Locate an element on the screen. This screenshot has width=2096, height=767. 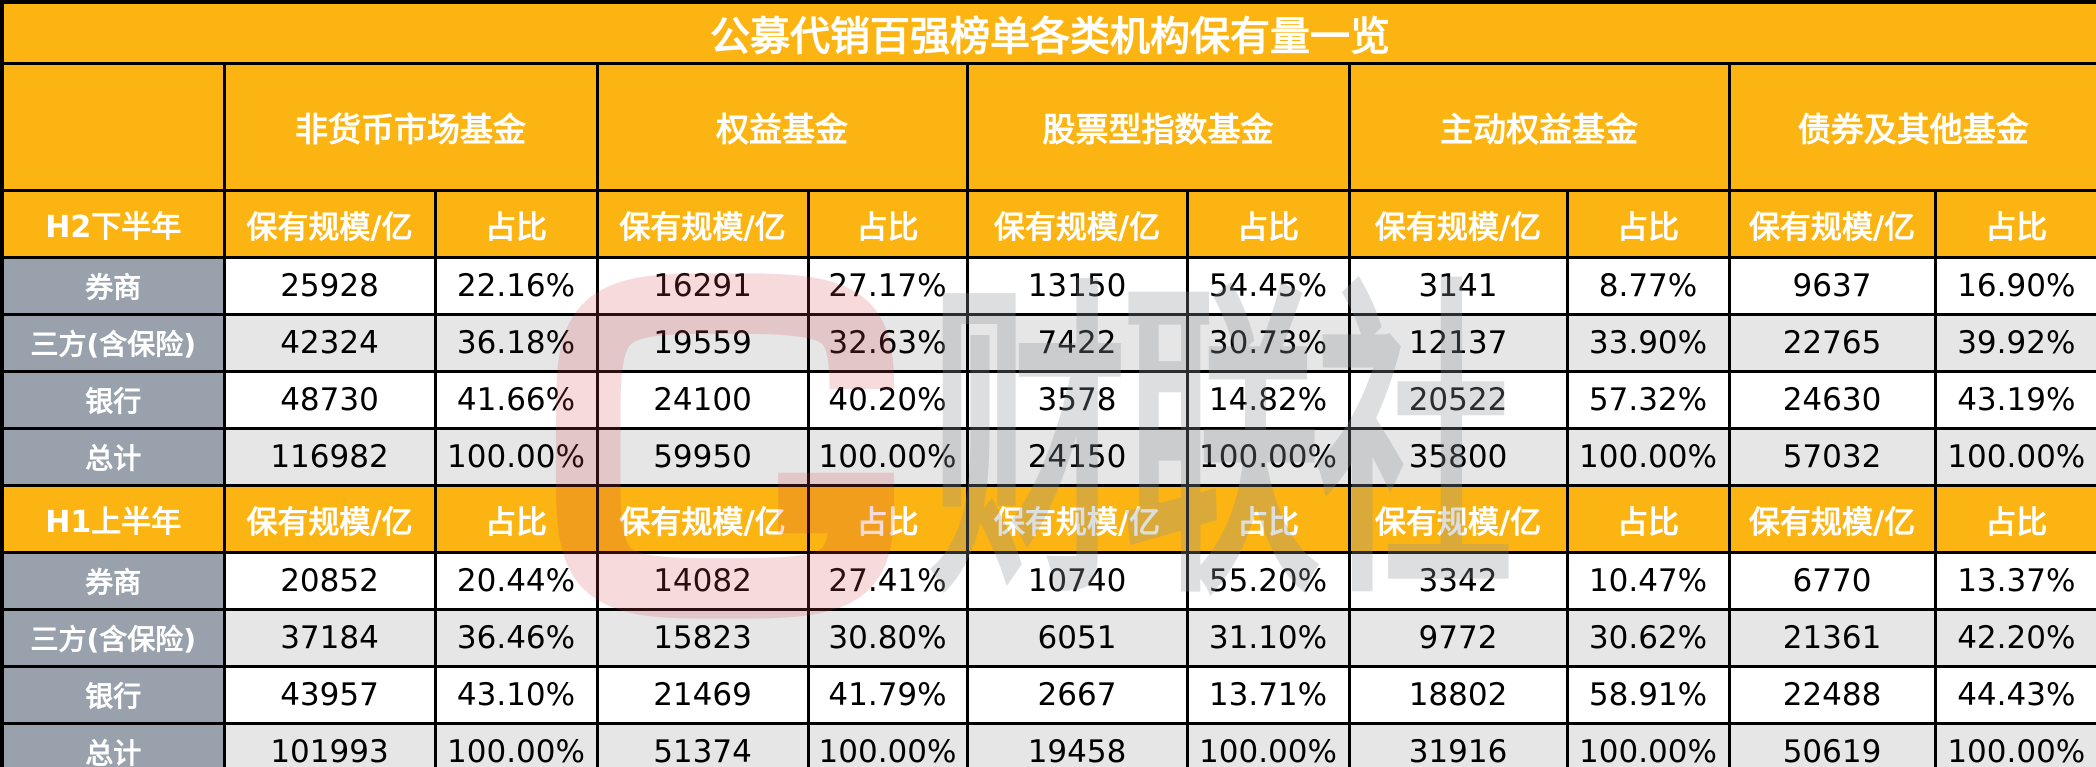
scale-value-cell: 20852 is located at coordinates (329, 581).